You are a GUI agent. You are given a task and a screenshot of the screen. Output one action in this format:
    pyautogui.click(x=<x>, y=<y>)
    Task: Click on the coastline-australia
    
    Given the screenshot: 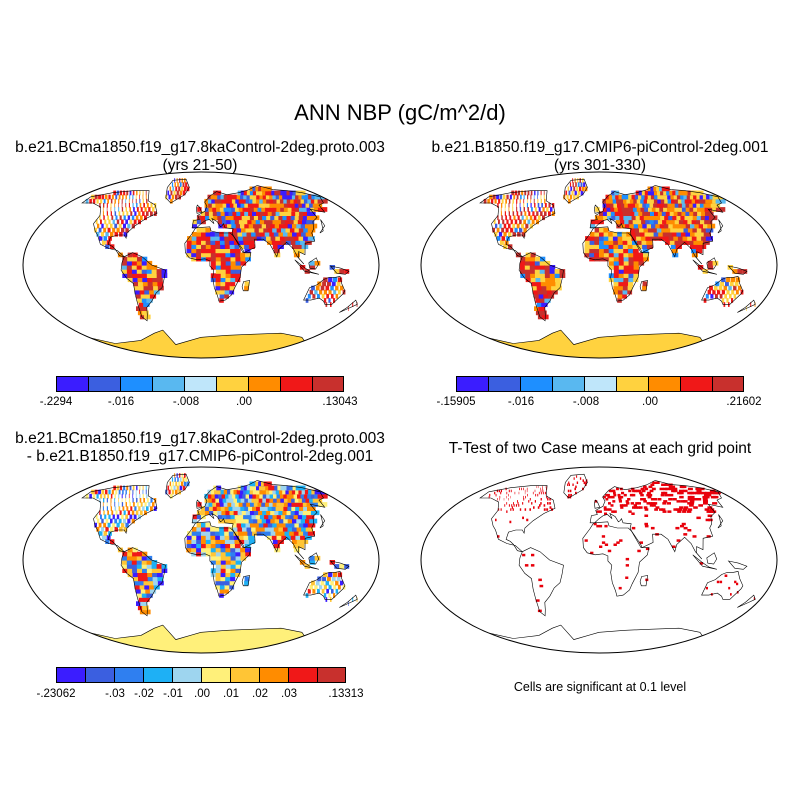 What is the action you would take?
    pyautogui.click(x=324, y=585)
    